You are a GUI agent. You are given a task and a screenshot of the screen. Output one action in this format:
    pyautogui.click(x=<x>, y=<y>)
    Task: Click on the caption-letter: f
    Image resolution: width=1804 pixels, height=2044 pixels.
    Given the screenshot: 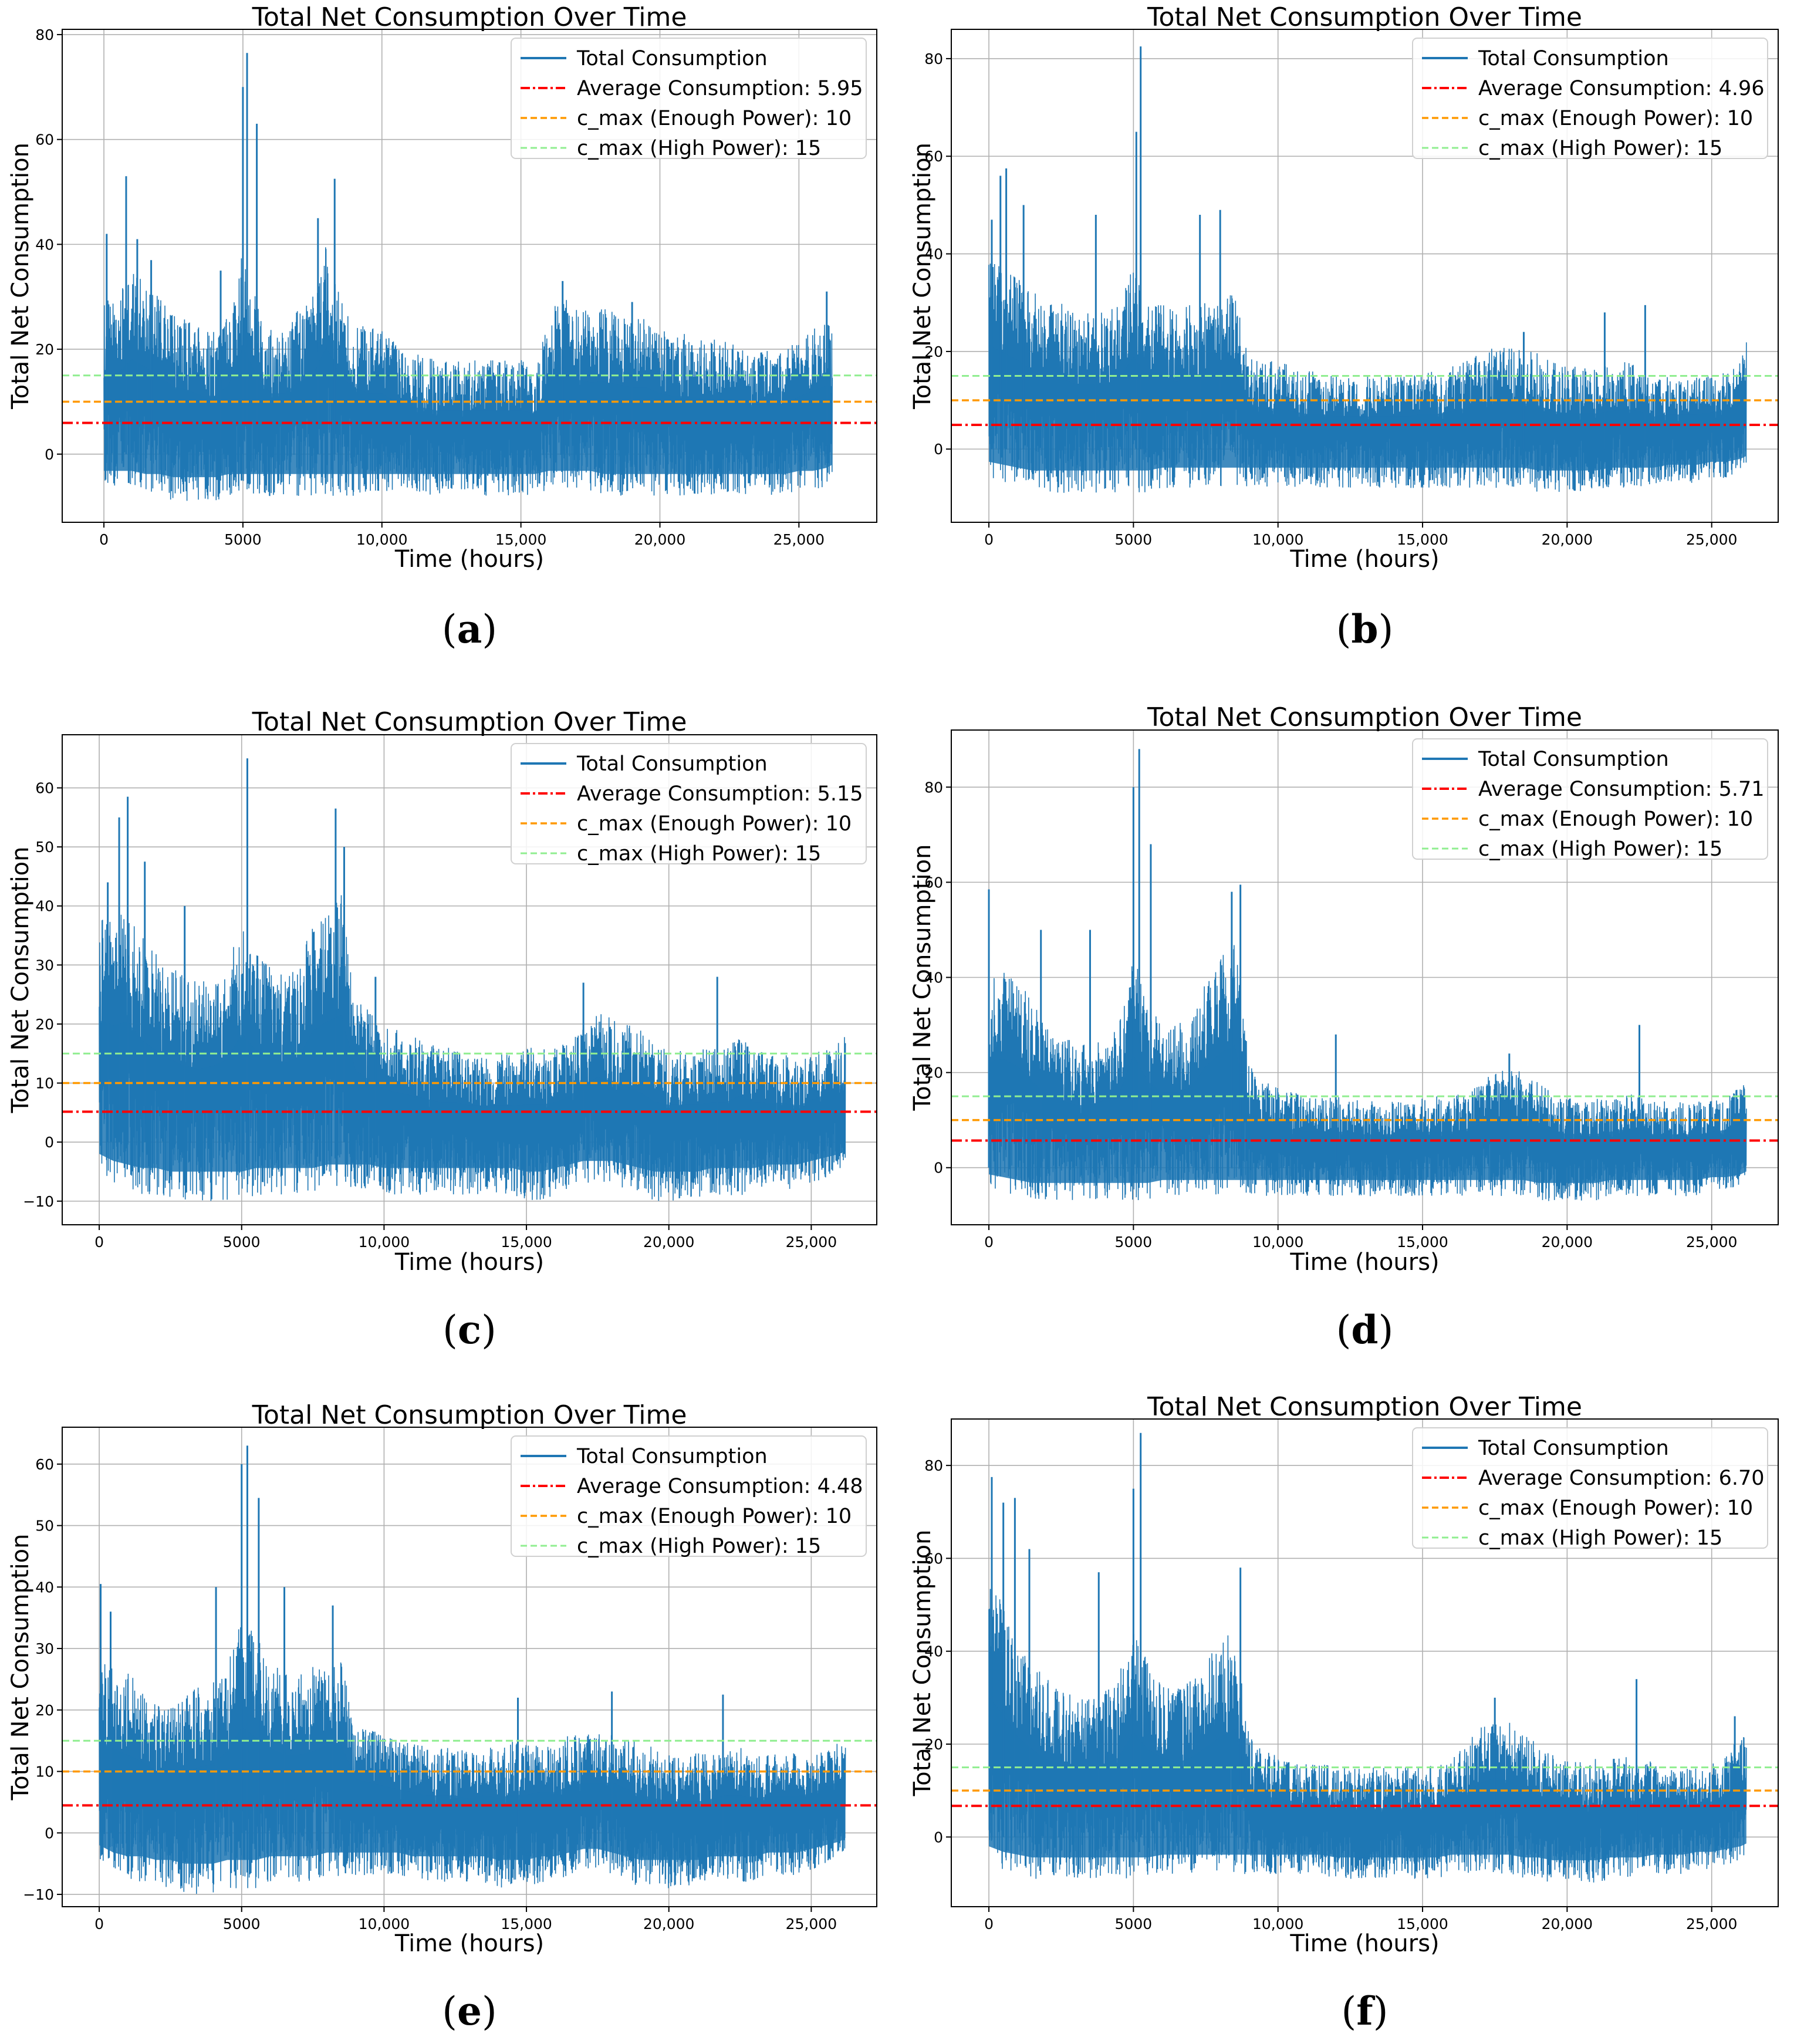 What is the action you would take?
    pyautogui.click(x=1365, y=2011)
    